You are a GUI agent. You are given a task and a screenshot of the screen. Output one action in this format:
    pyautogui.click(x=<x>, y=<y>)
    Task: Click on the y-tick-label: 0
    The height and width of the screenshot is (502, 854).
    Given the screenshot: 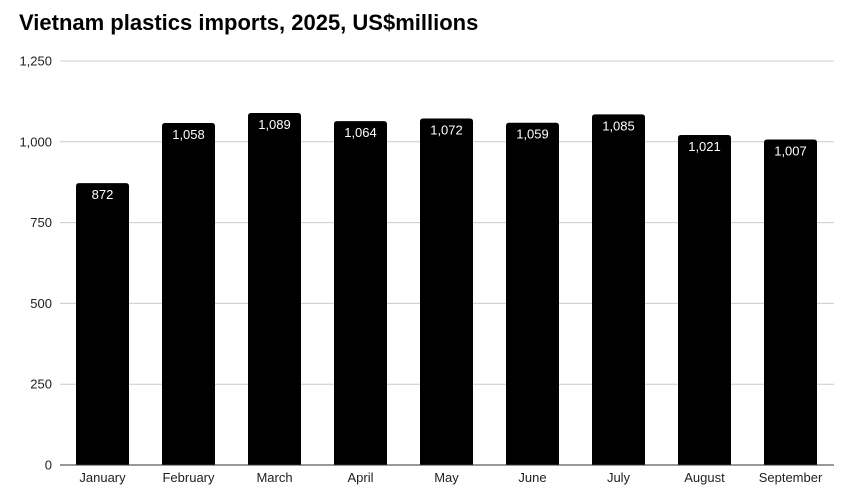 What is the action you would take?
    pyautogui.click(x=48, y=465)
    